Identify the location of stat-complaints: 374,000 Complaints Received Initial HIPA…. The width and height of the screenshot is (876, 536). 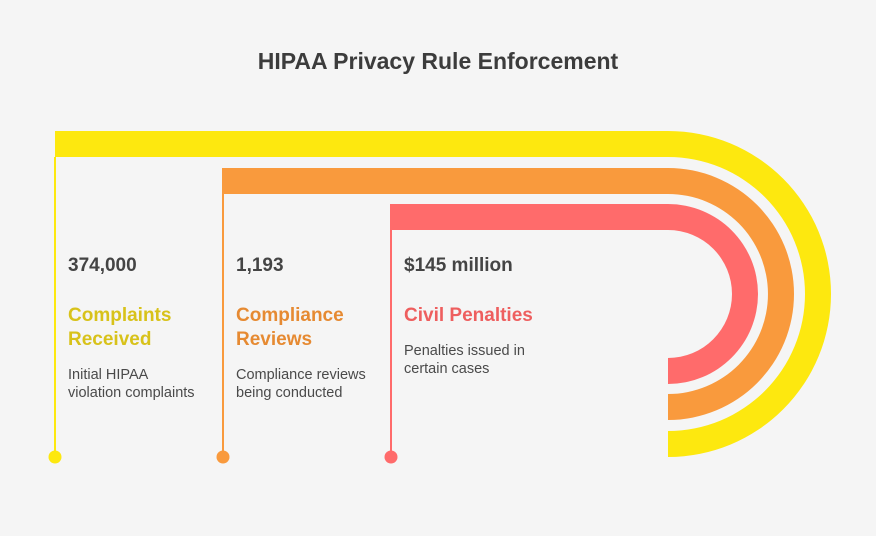
(148, 328).